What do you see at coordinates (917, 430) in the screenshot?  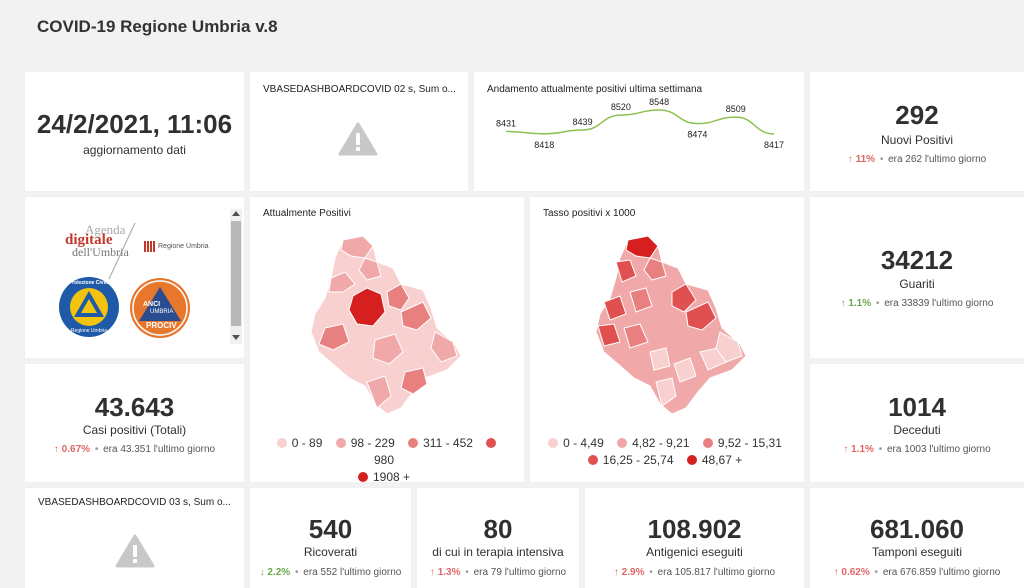 I see `kpi-label: Deceduti` at bounding box center [917, 430].